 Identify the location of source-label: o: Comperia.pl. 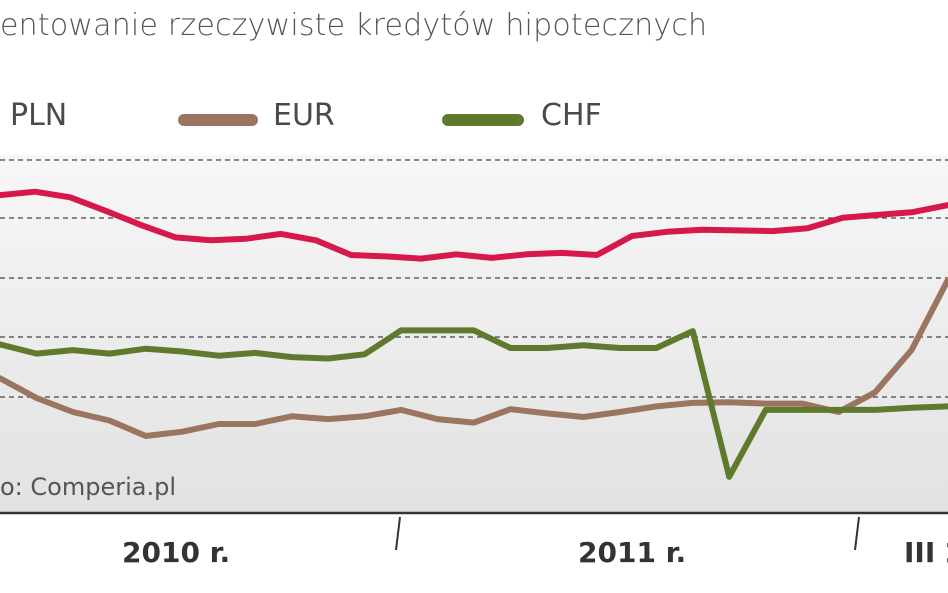
(88, 487).